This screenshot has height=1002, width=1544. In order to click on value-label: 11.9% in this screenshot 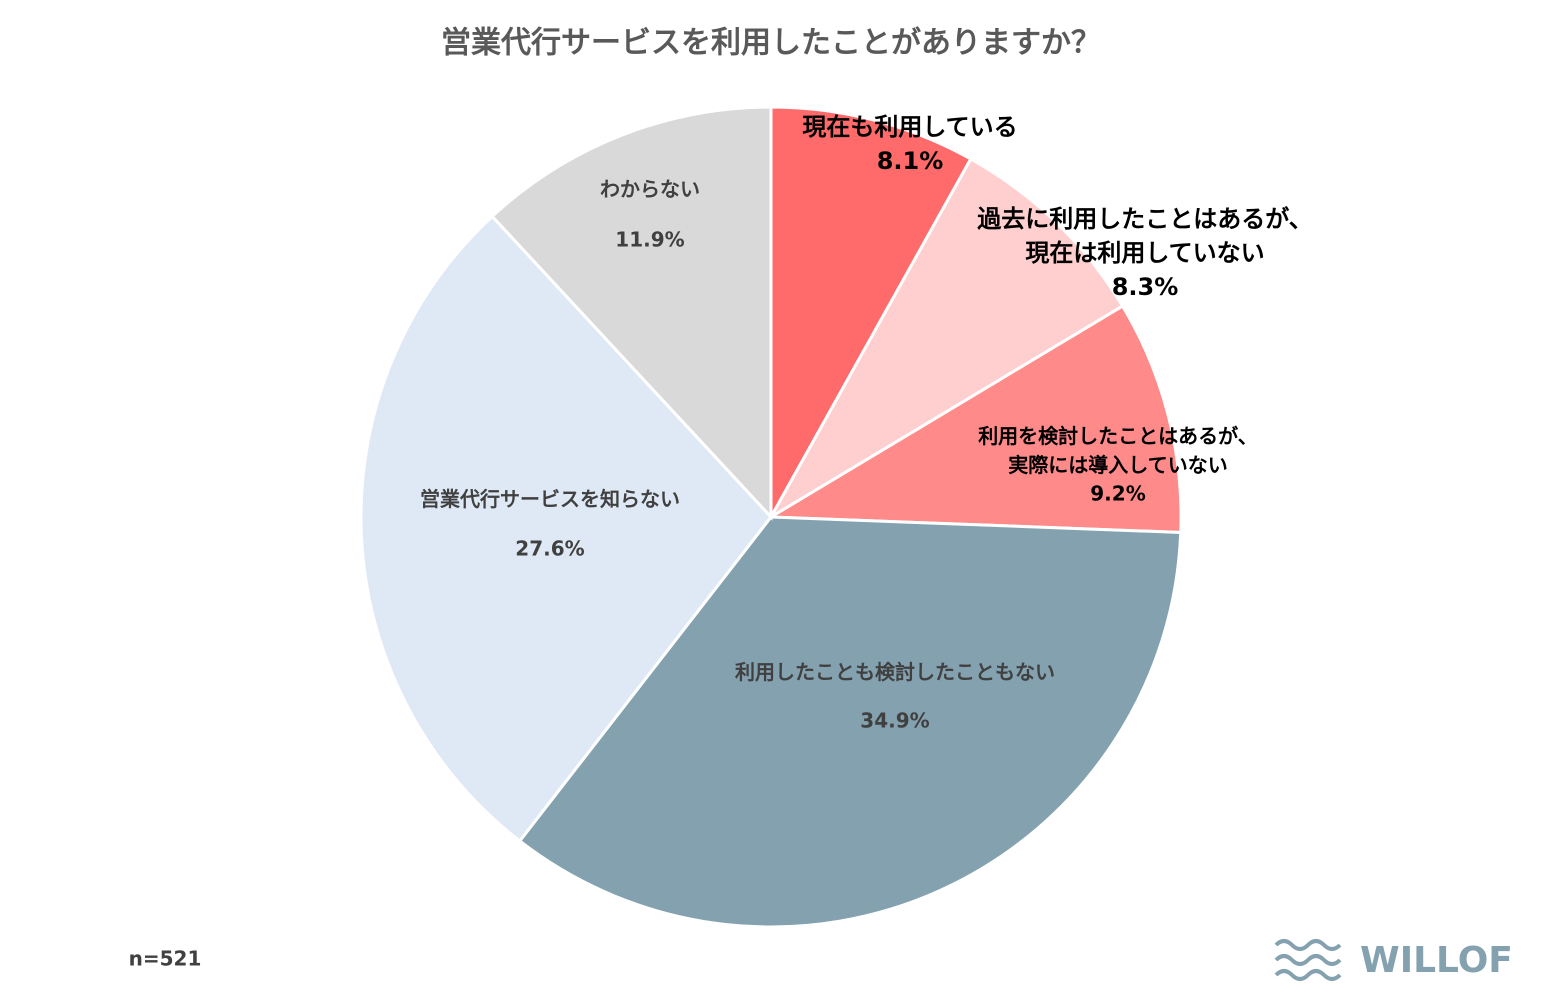, I will do `click(649, 240)`.